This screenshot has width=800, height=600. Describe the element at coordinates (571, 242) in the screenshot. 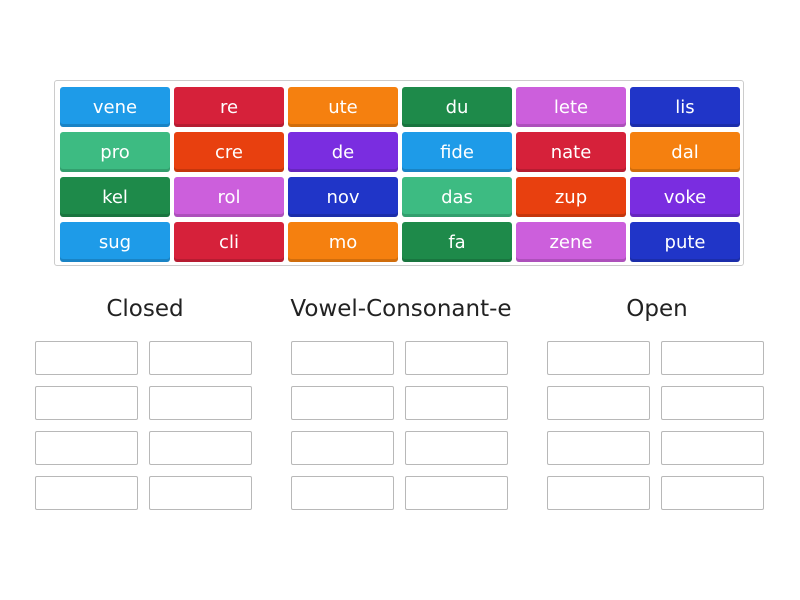

I see `word-tile: zene` at that location.